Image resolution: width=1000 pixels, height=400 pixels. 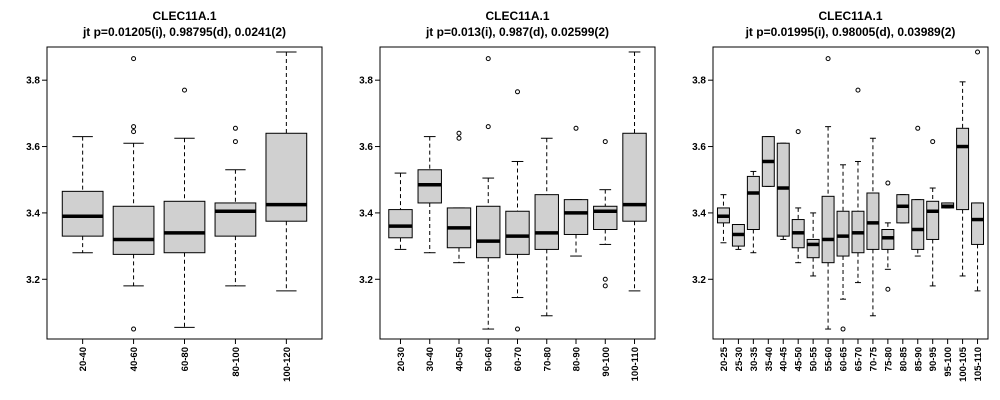 I want to click on x-tick-label: 40-45, so click(x=784, y=358).